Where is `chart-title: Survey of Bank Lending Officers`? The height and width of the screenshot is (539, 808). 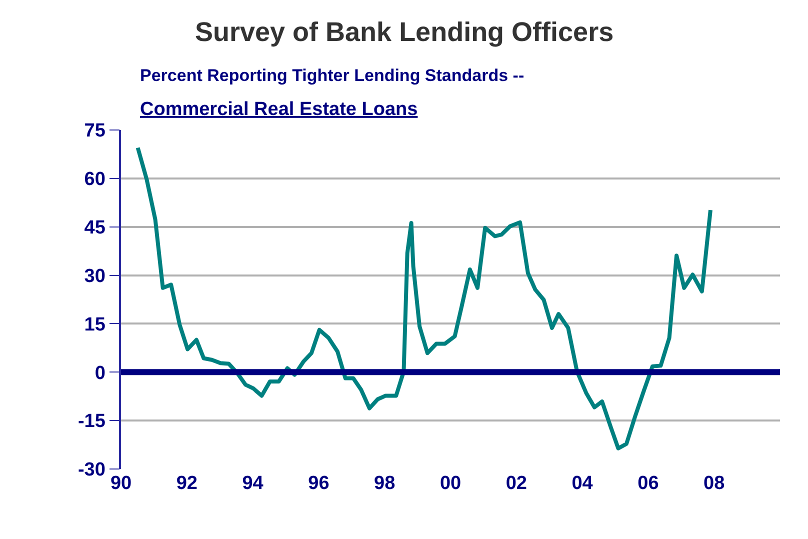
chart-title: Survey of Bank Lending Officers is located at coordinates (404, 32).